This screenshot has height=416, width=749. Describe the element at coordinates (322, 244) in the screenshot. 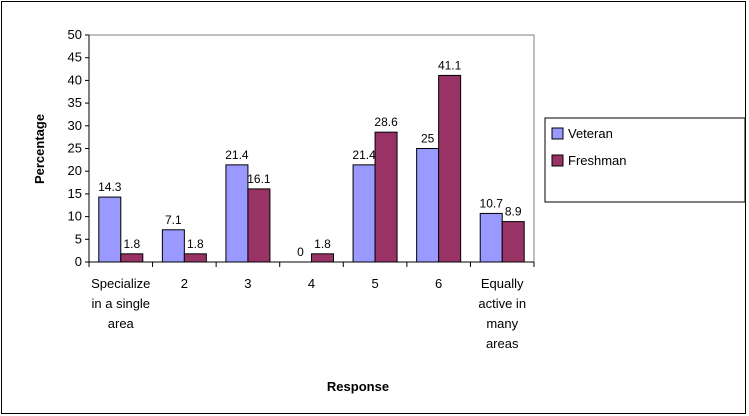

I see `value-label-freshman-3: 1.8` at that location.